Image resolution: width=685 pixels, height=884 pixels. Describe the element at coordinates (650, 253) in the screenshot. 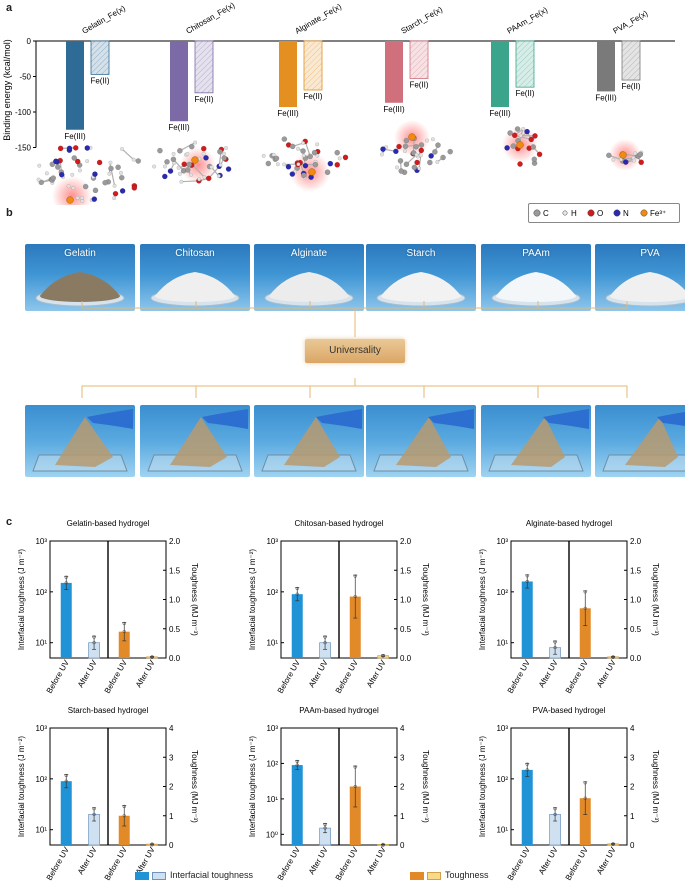

I see `material-photo-label: PVA` at that location.